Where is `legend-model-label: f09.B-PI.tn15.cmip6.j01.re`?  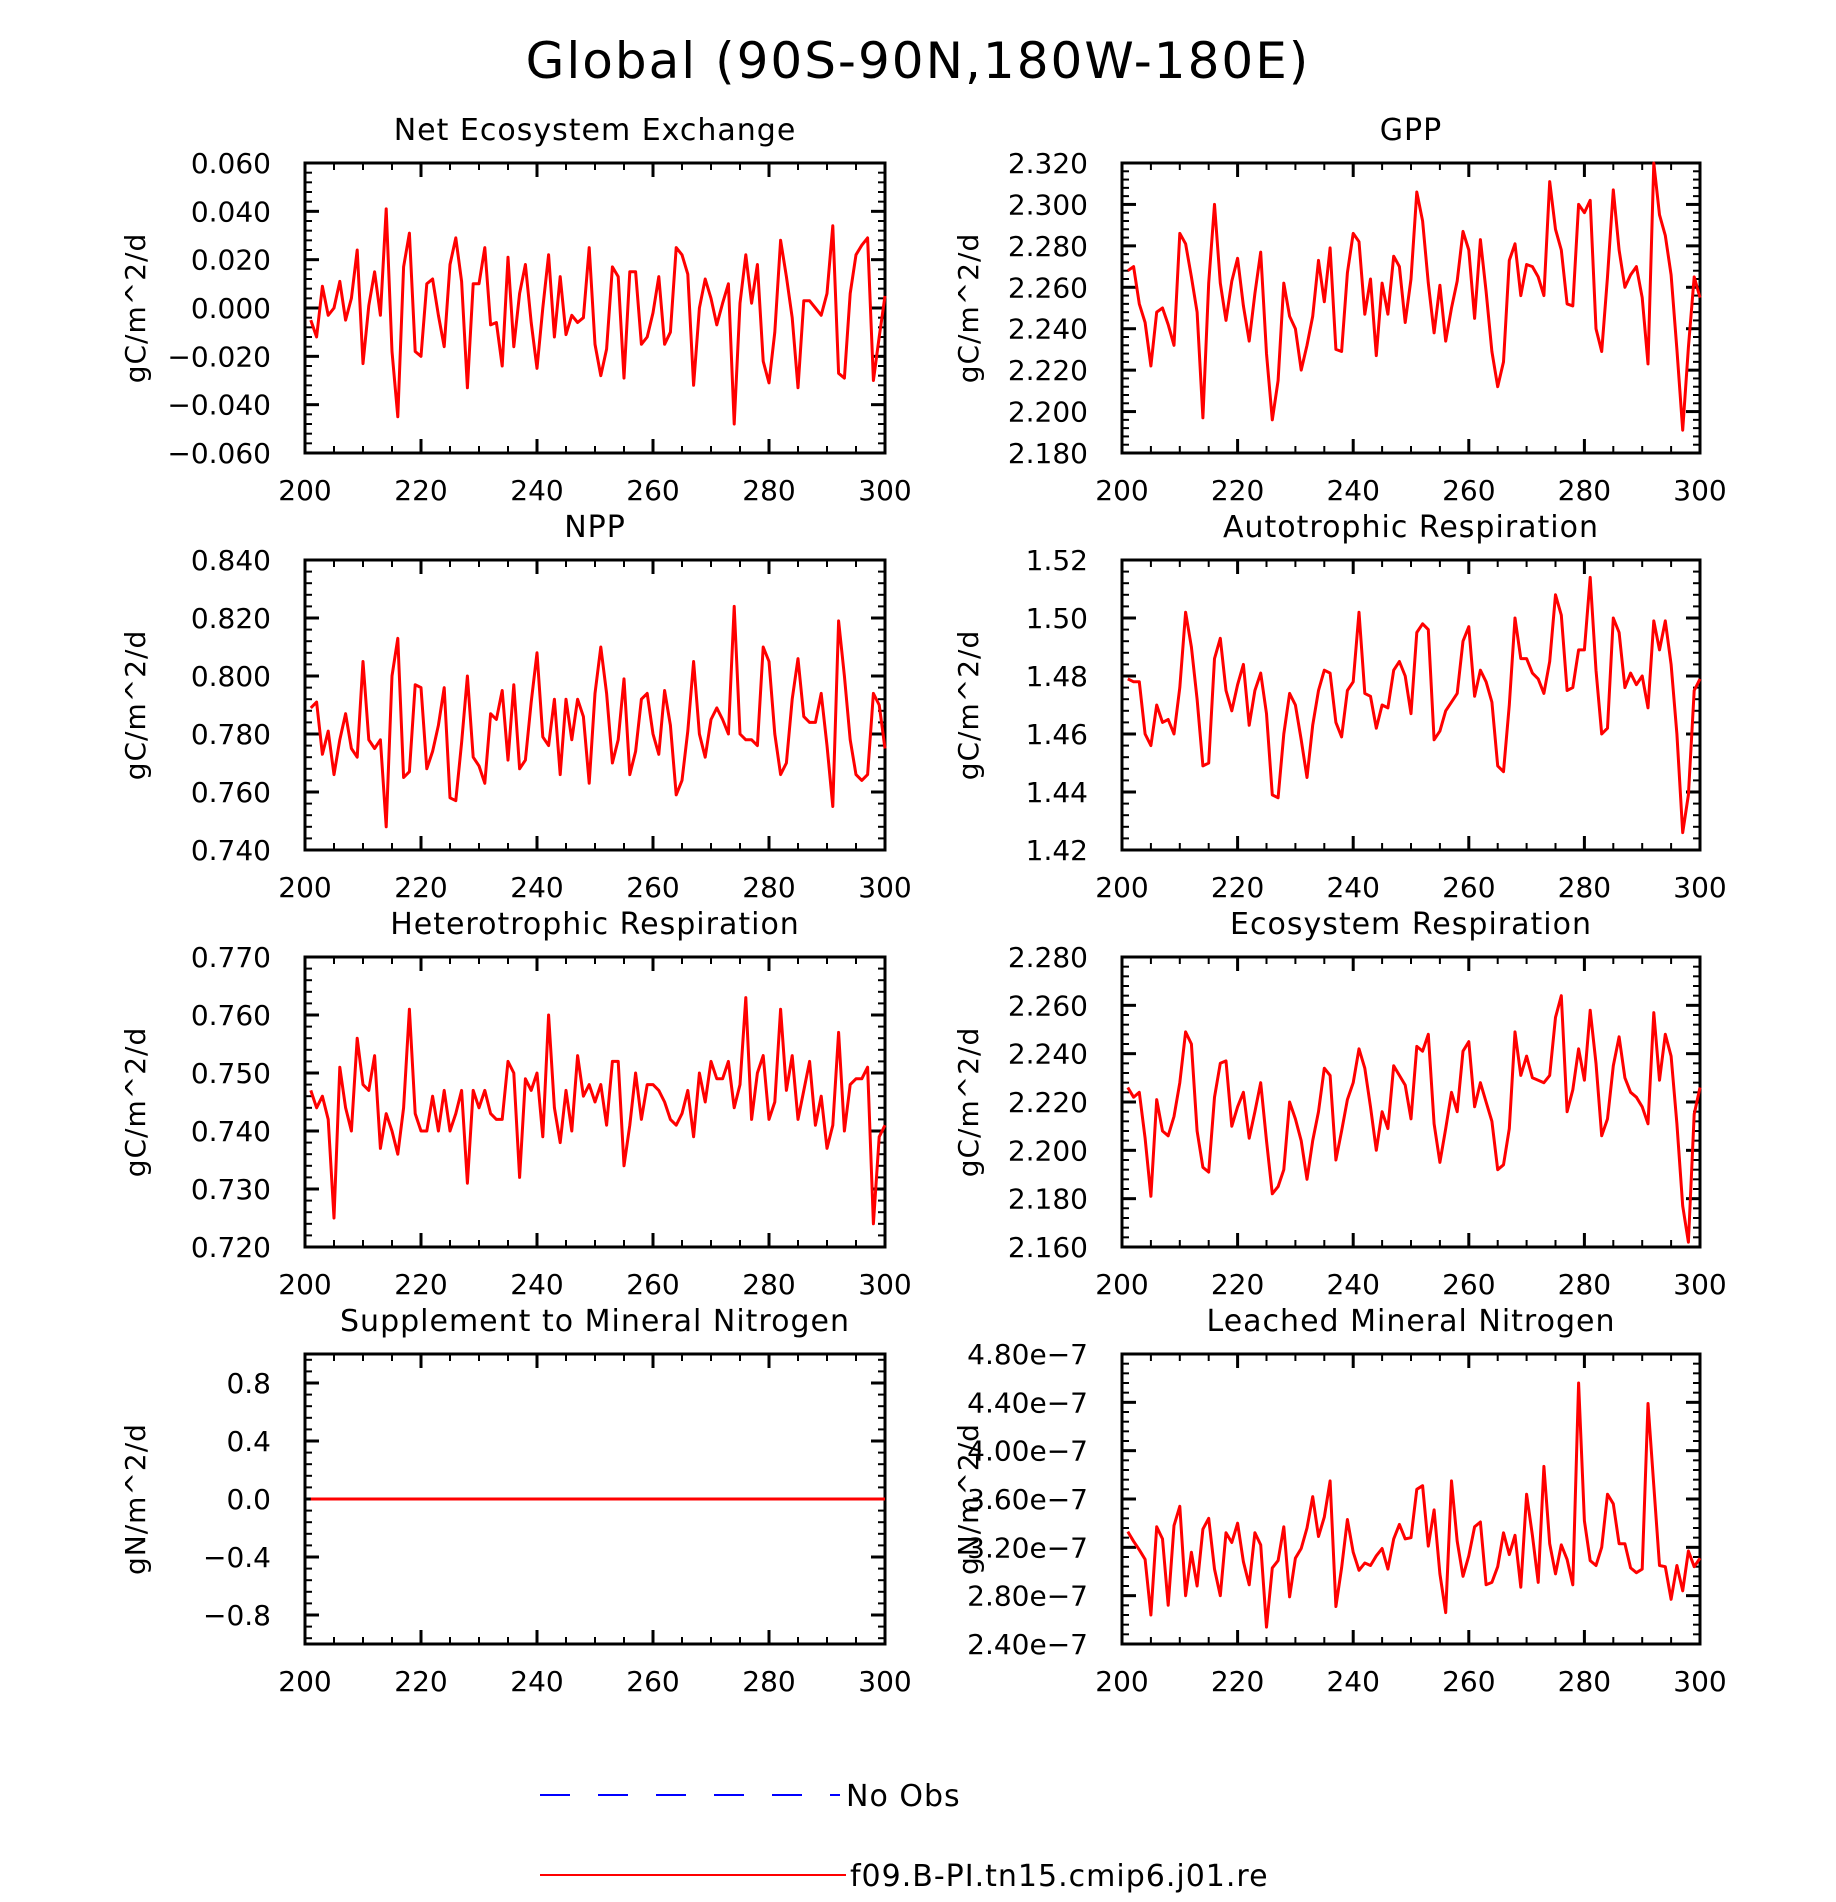
legend-model-label: f09.B-PI.tn15.cmip6.j01.re is located at coordinates (1059, 1876).